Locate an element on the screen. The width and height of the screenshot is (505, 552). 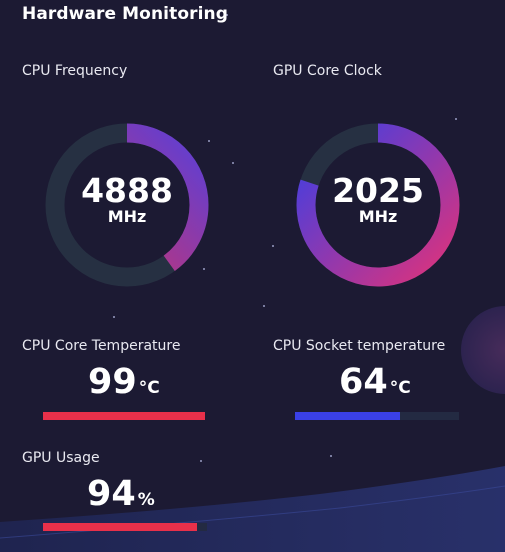
gpu-usage-label: GPU Usage is located at coordinates (61, 458).